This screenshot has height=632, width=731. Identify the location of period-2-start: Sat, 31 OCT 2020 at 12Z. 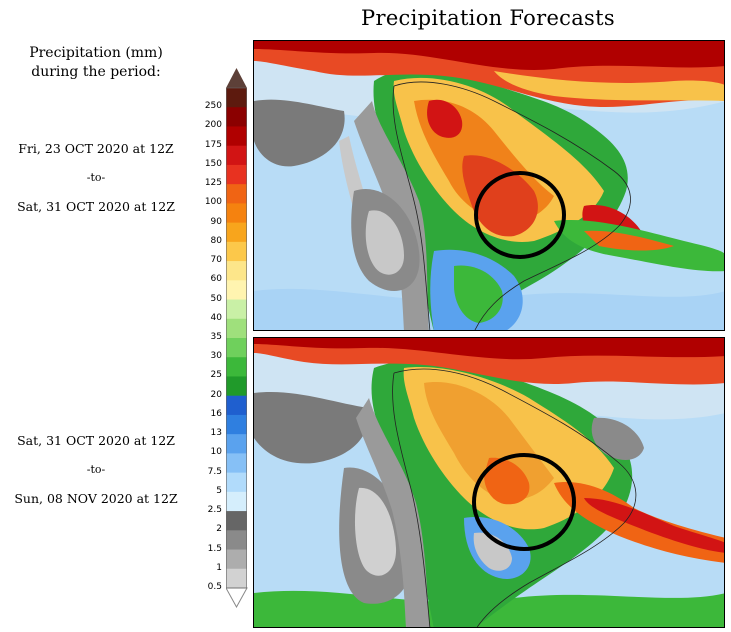
(96, 440).